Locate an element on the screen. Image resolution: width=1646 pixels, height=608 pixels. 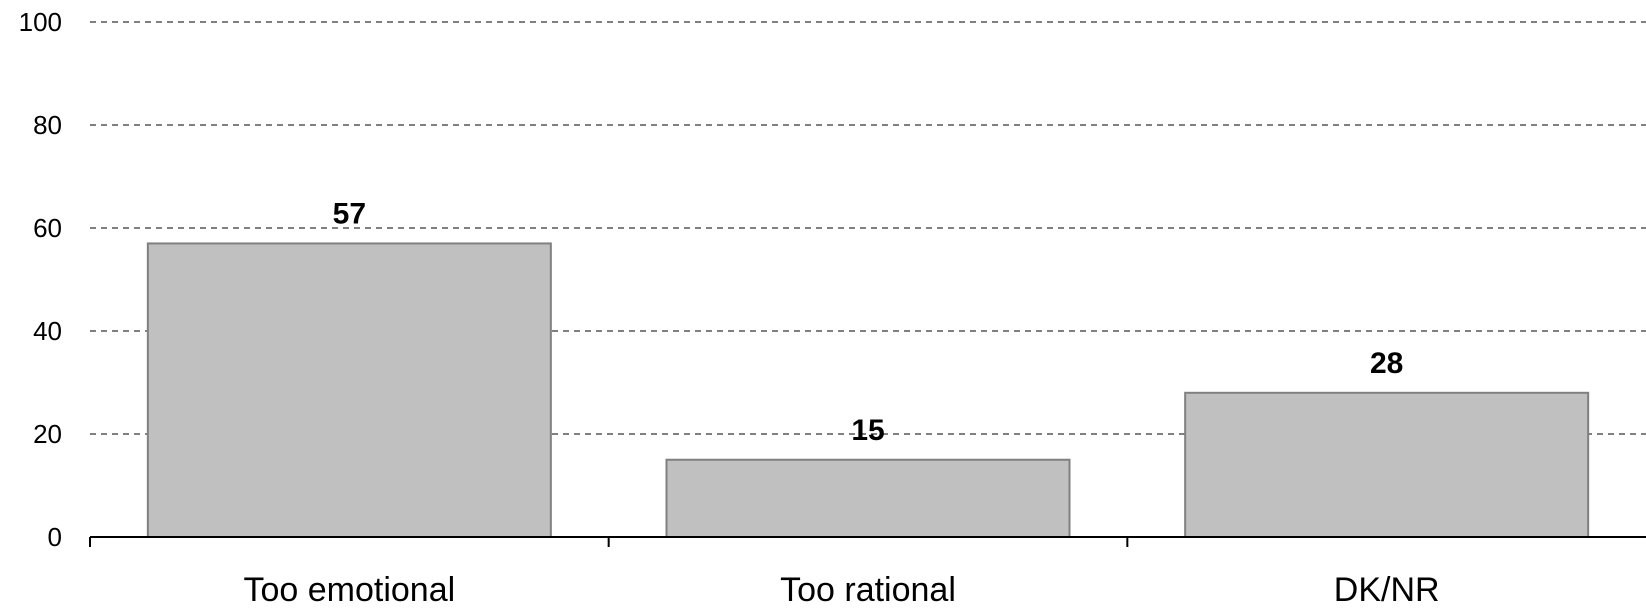
x-tick-label: Too emotional is located at coordinates (349, 589).